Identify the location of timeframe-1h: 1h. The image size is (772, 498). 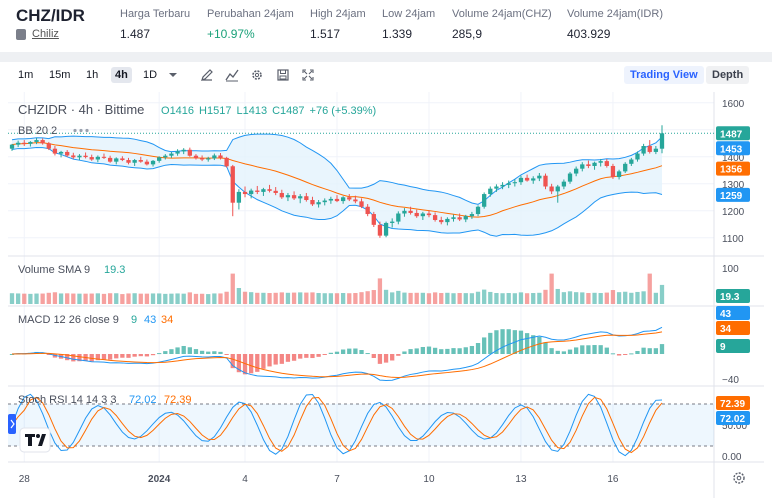
(92, 75).